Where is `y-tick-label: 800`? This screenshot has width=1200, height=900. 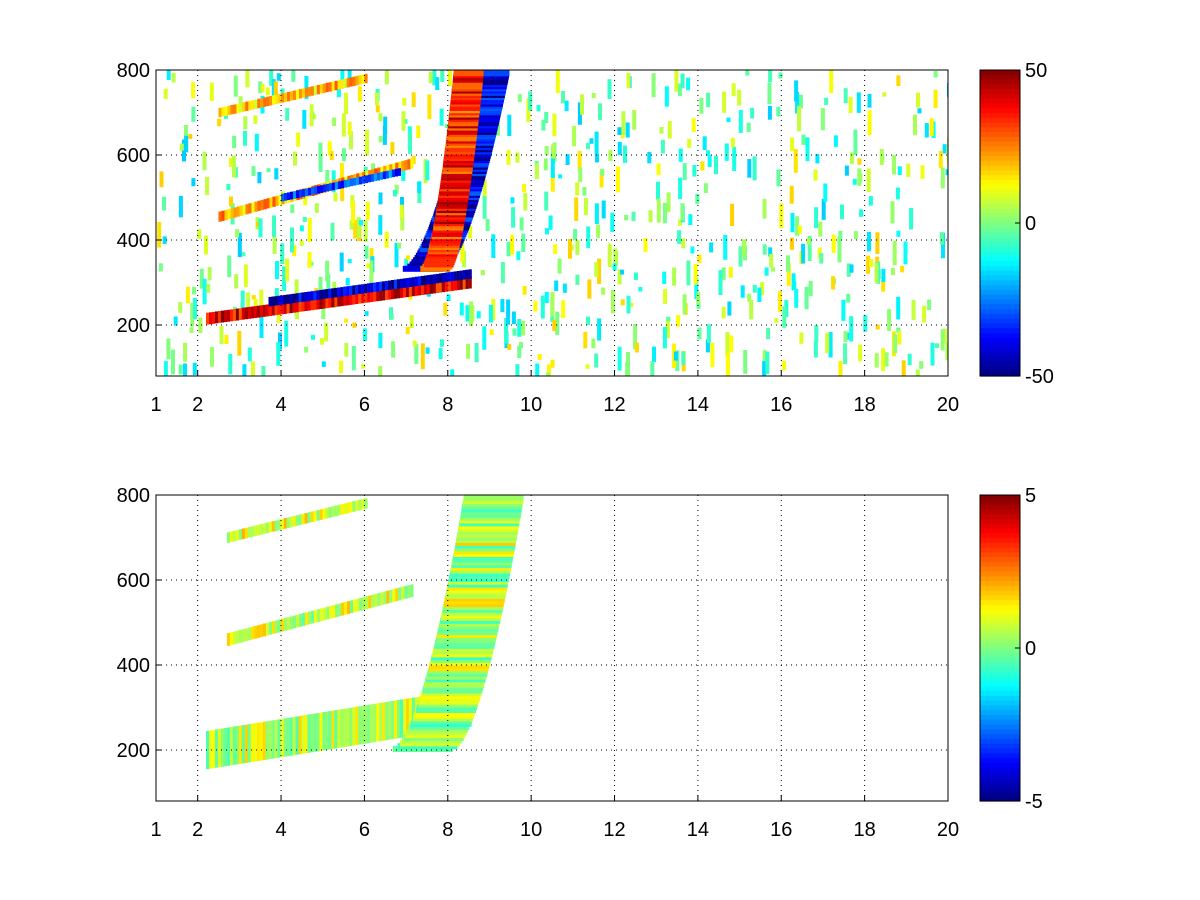 y-tick-label: 800 is located at coordinates (133, 71).